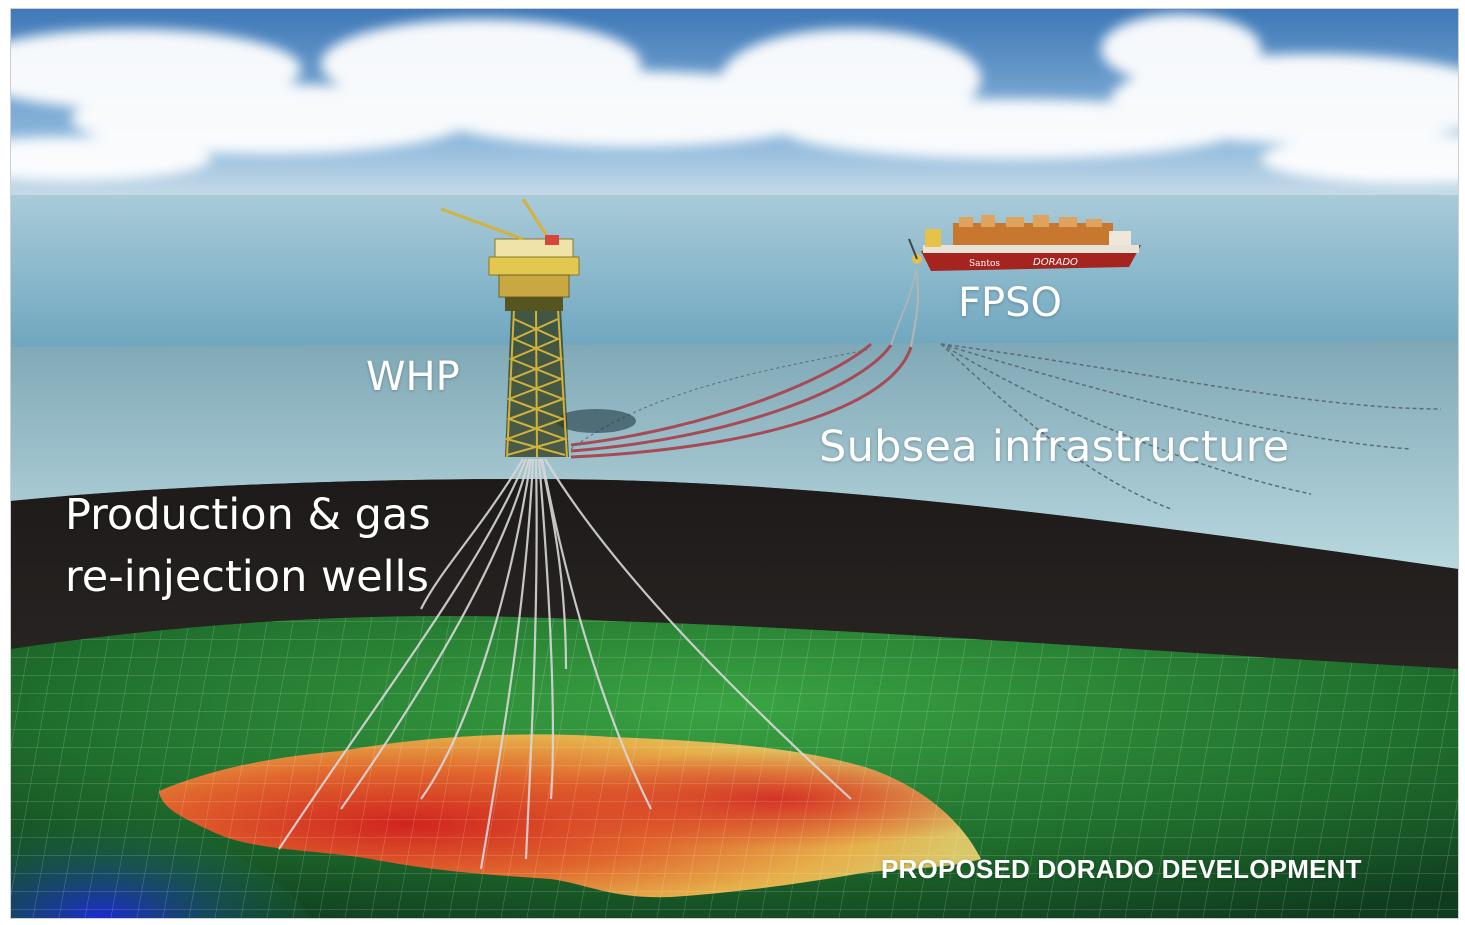 Image resolution: width=1465 pixels, height=925 pixels. Describe the element at coordinates (248, 546) in the screenshot. I see `wells-label: Production & gas re-injection wells` at that location.